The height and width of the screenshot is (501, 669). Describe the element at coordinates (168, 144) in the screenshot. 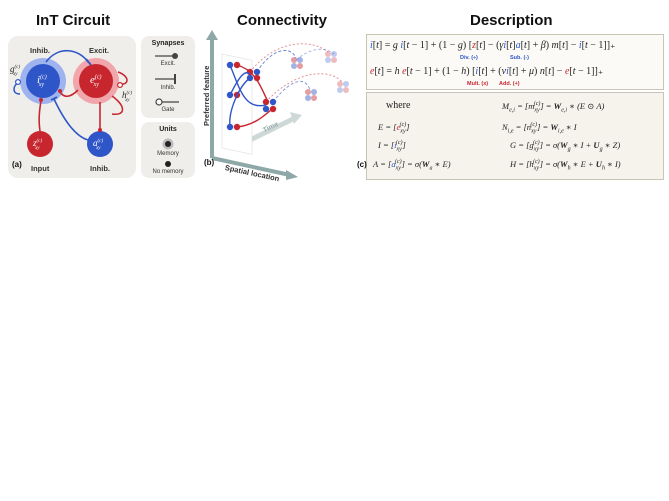

I see `memory-unit-icon` at that location.